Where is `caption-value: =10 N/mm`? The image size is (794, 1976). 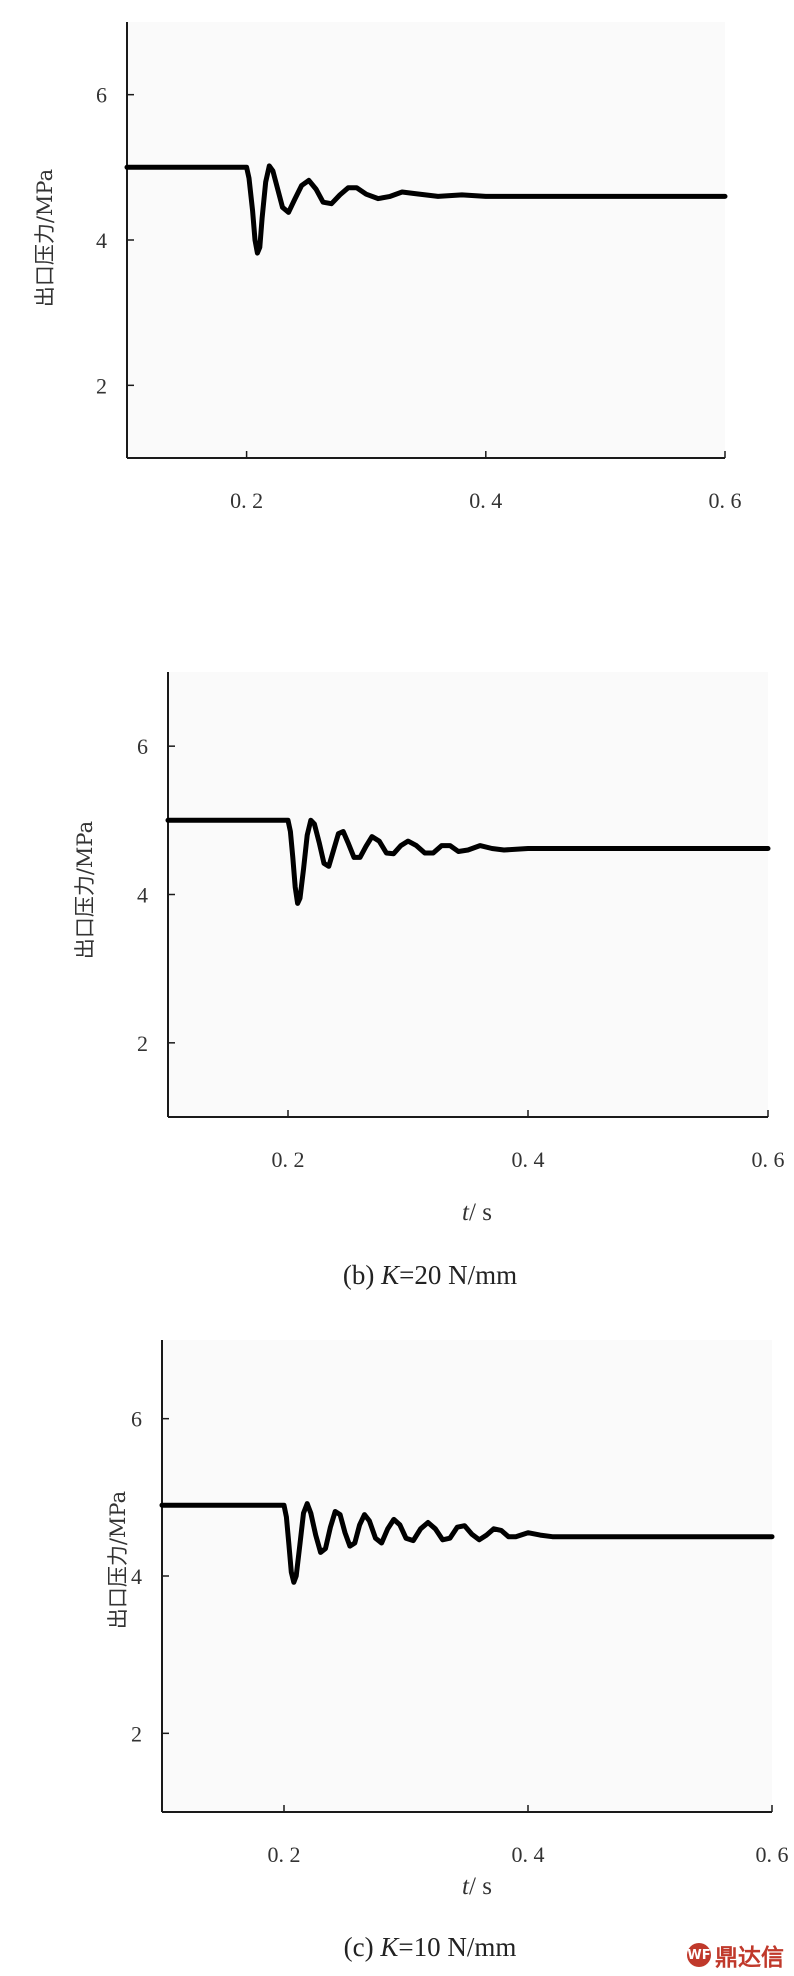
caption-value: =10 N/mm is located at coordinates (457, 1947).